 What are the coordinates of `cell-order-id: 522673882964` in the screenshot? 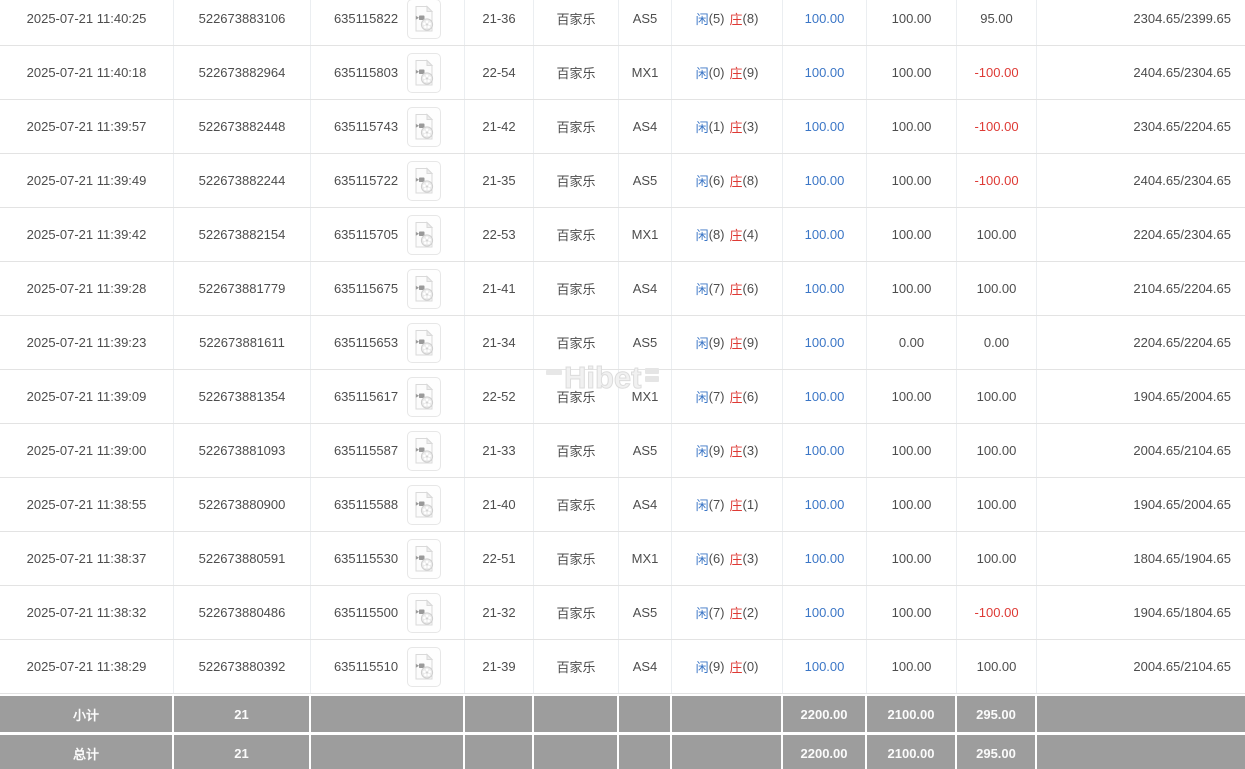 It's located at (242, 72).